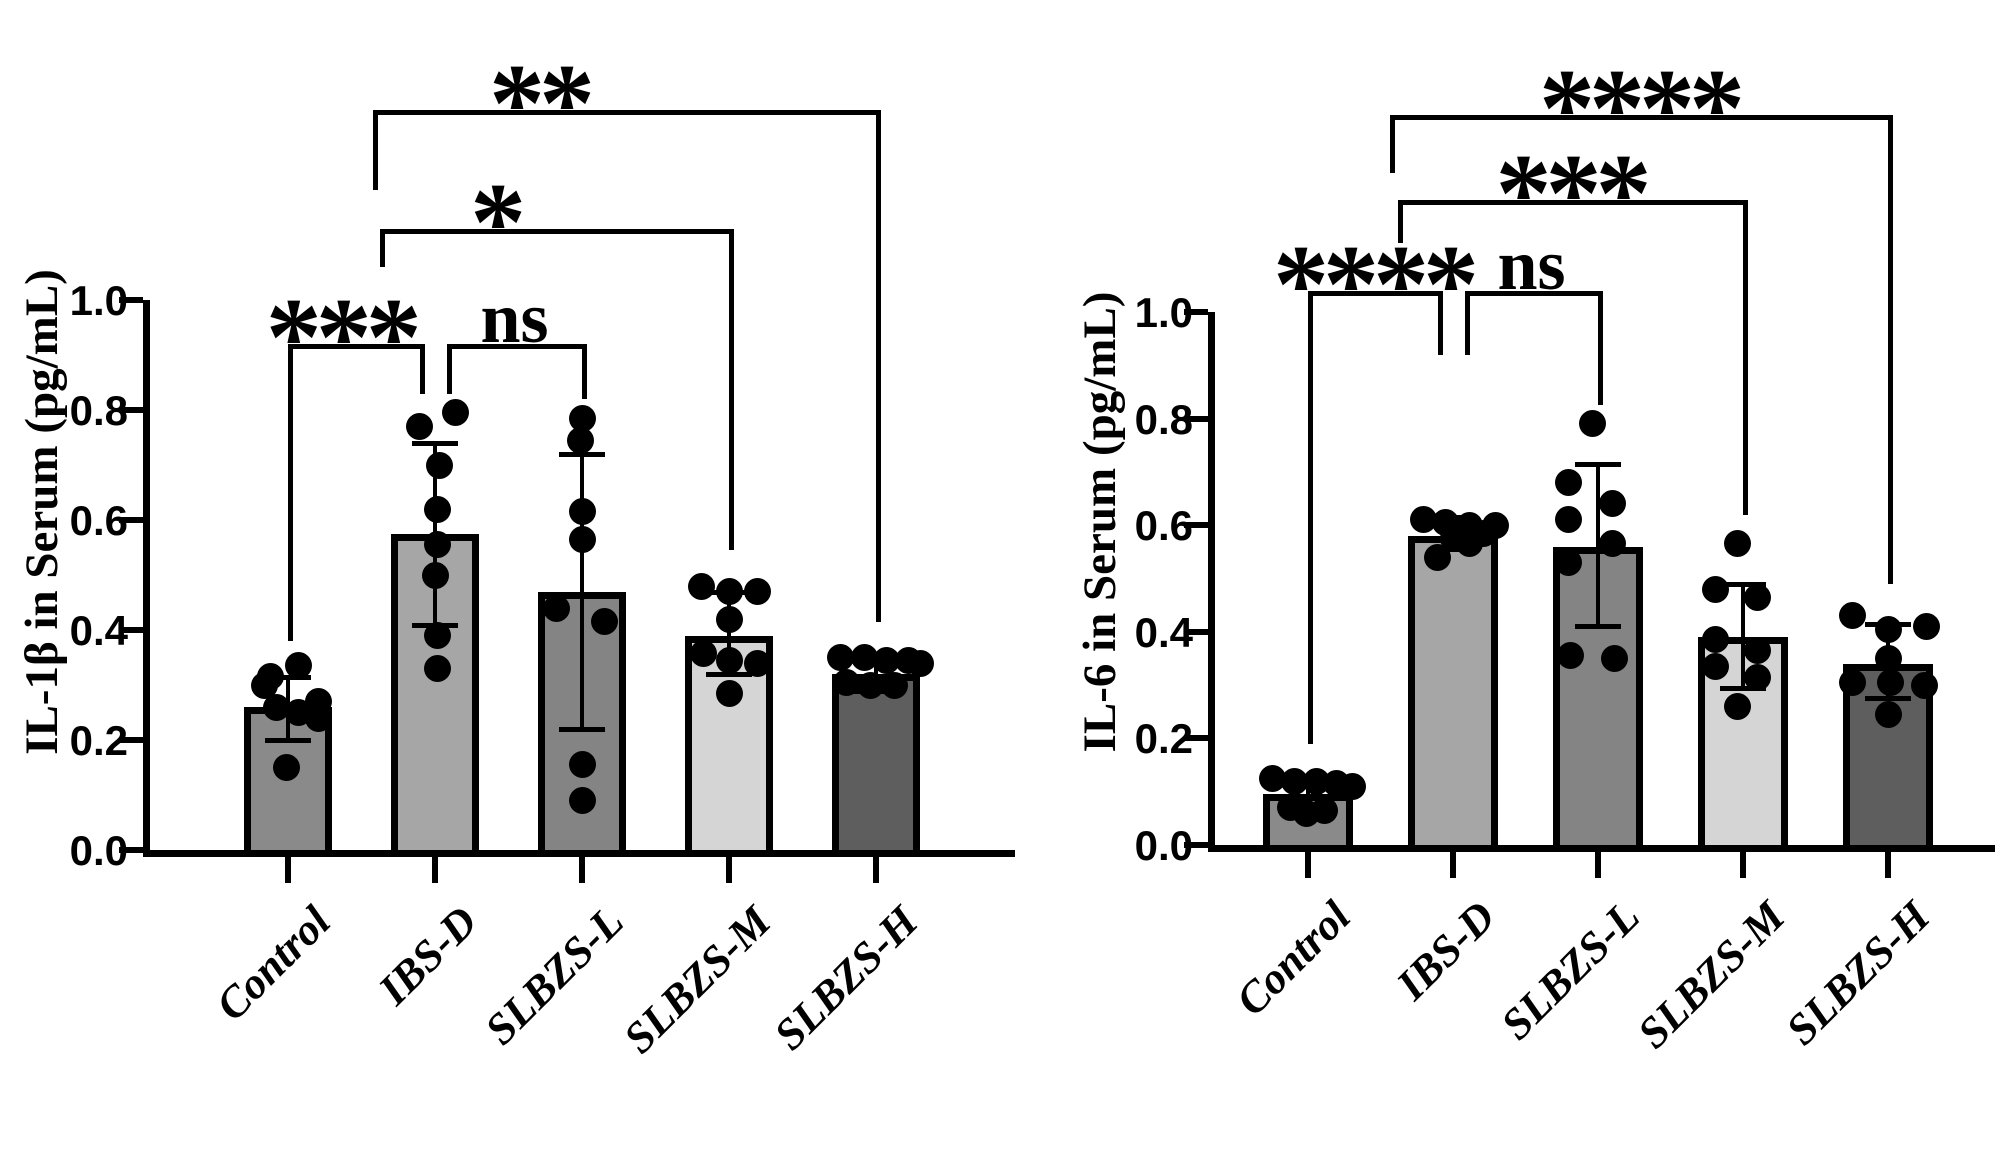 Image resolution: width=2000 pixels, height=1162 pixels. I want to click on significance-label: ****, so click(1642, 108).